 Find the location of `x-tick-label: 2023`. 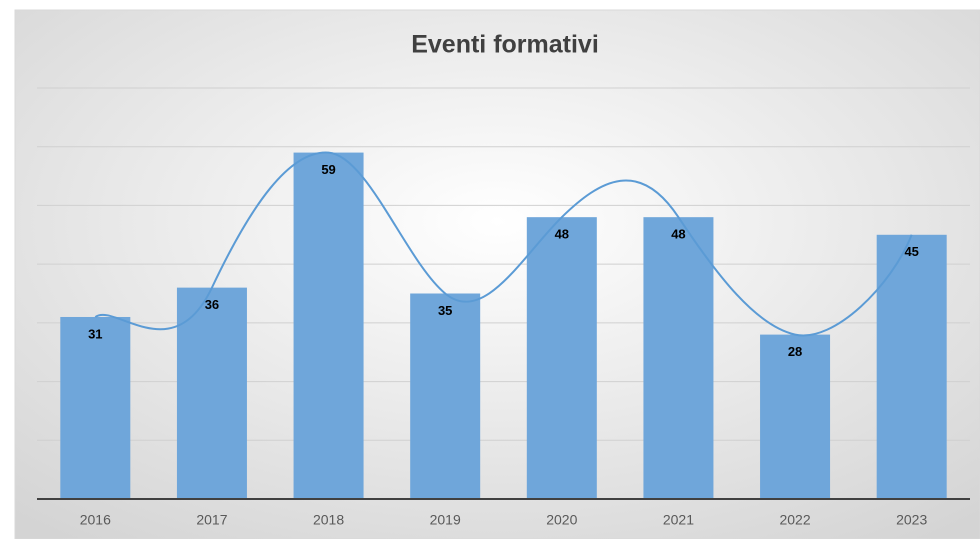

x-tick-label: 2023 is located at coordinates (911, 520).